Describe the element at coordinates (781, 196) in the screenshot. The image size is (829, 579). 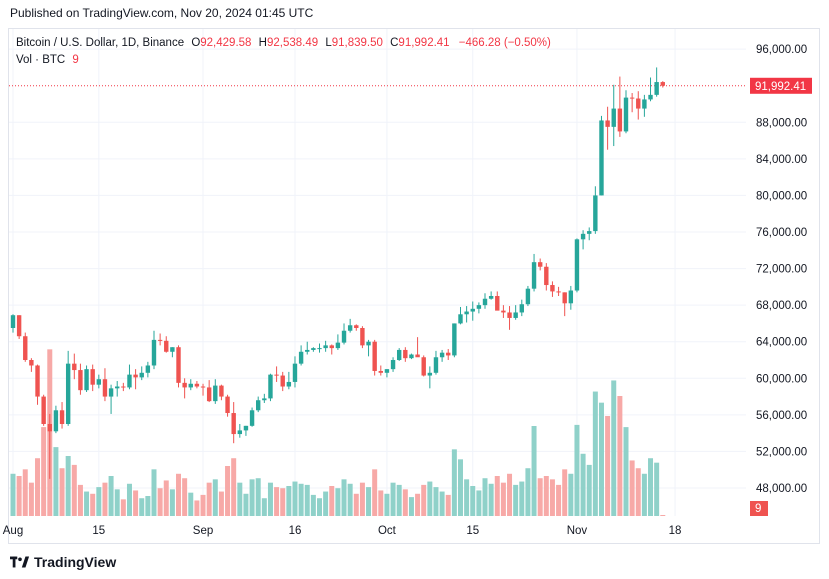
I see `y-tick-label: 80,000.00` at that location.